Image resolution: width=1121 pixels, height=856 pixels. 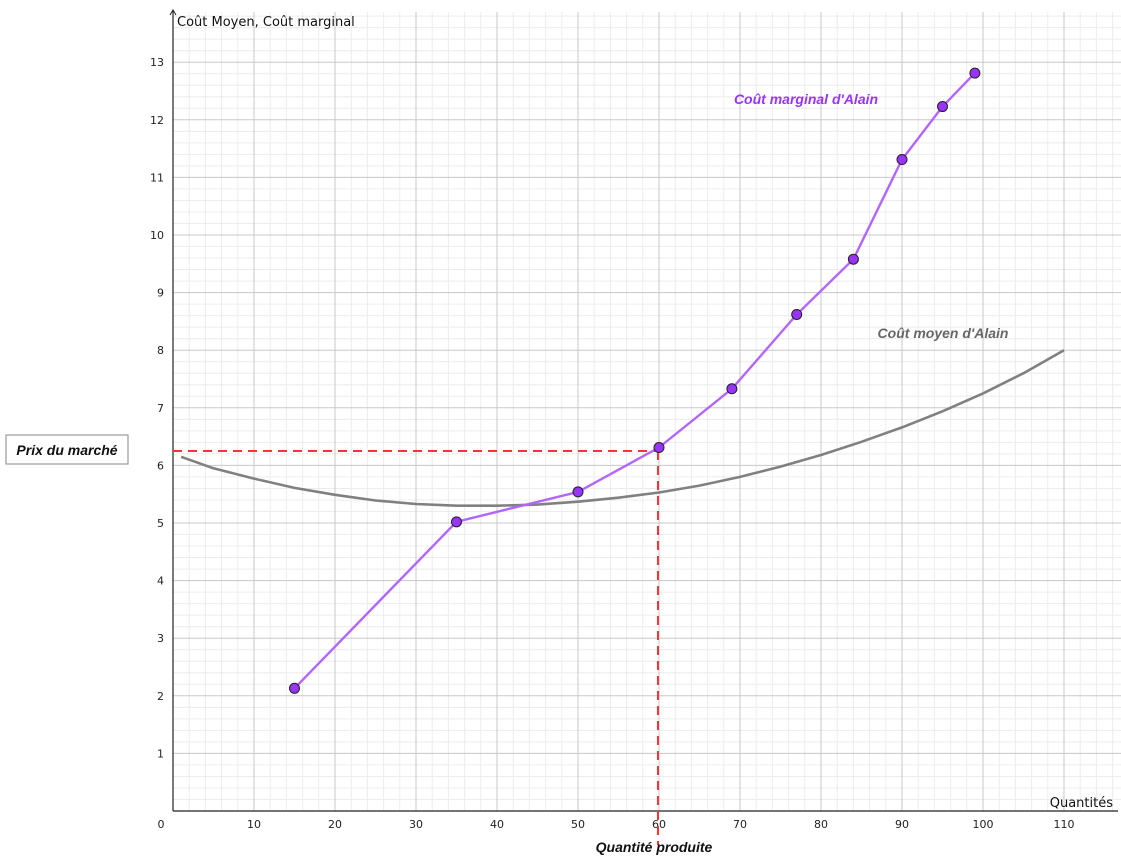 I want to click on market-price-label: Prix du marché, so click(x=66, y=450).